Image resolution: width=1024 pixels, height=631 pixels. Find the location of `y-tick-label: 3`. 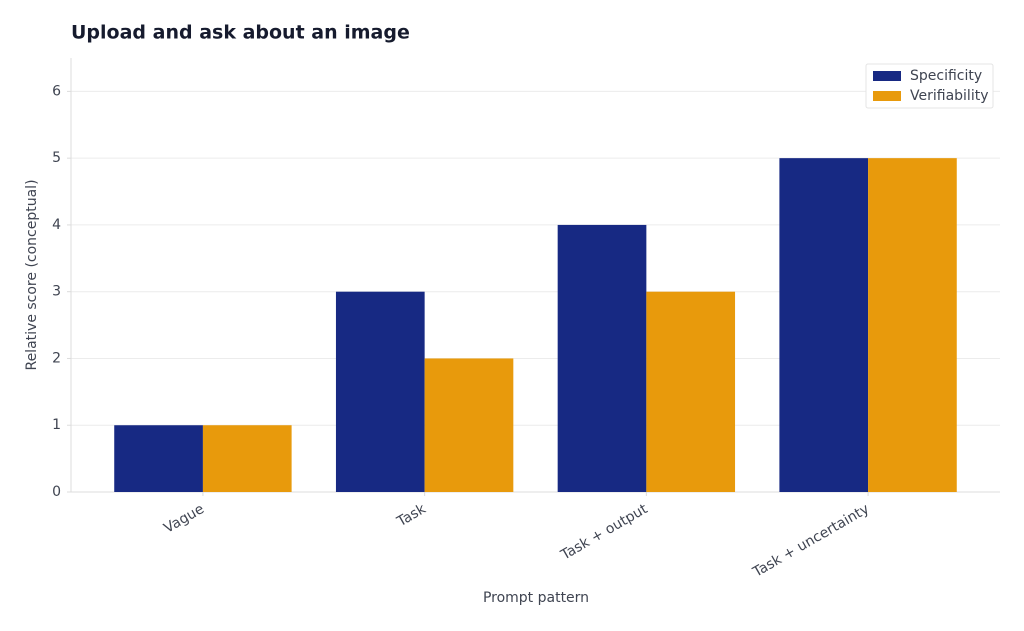

y-tick-label: 3 is located at coordinates (56, 292).